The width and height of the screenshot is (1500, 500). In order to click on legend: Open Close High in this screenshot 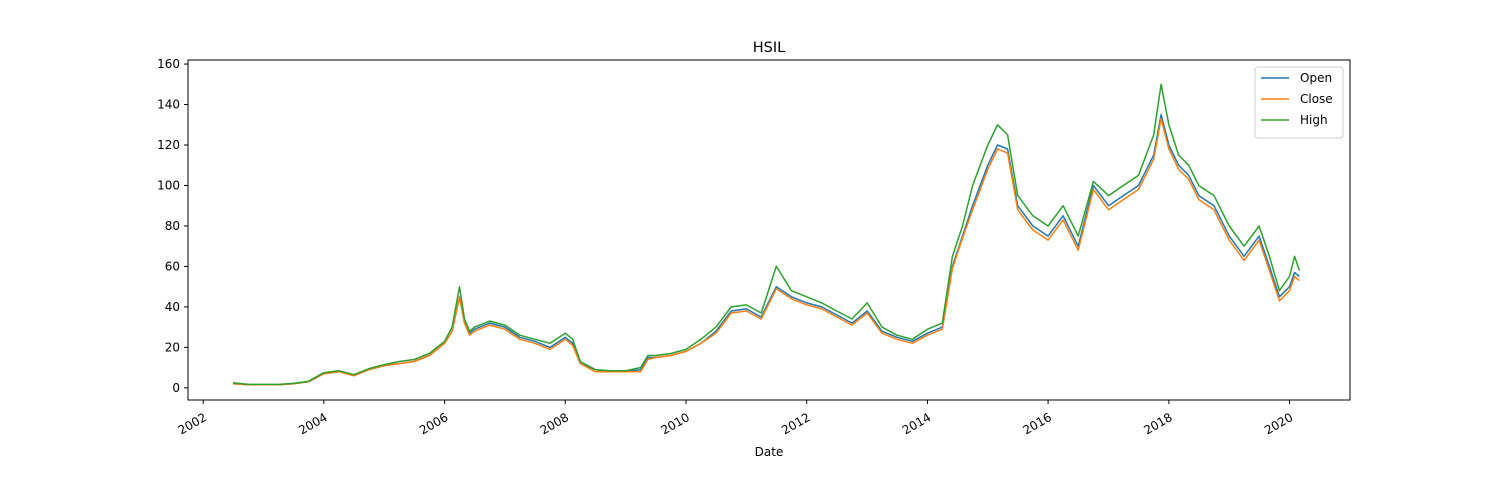, I will do `click(1299, 102)`.